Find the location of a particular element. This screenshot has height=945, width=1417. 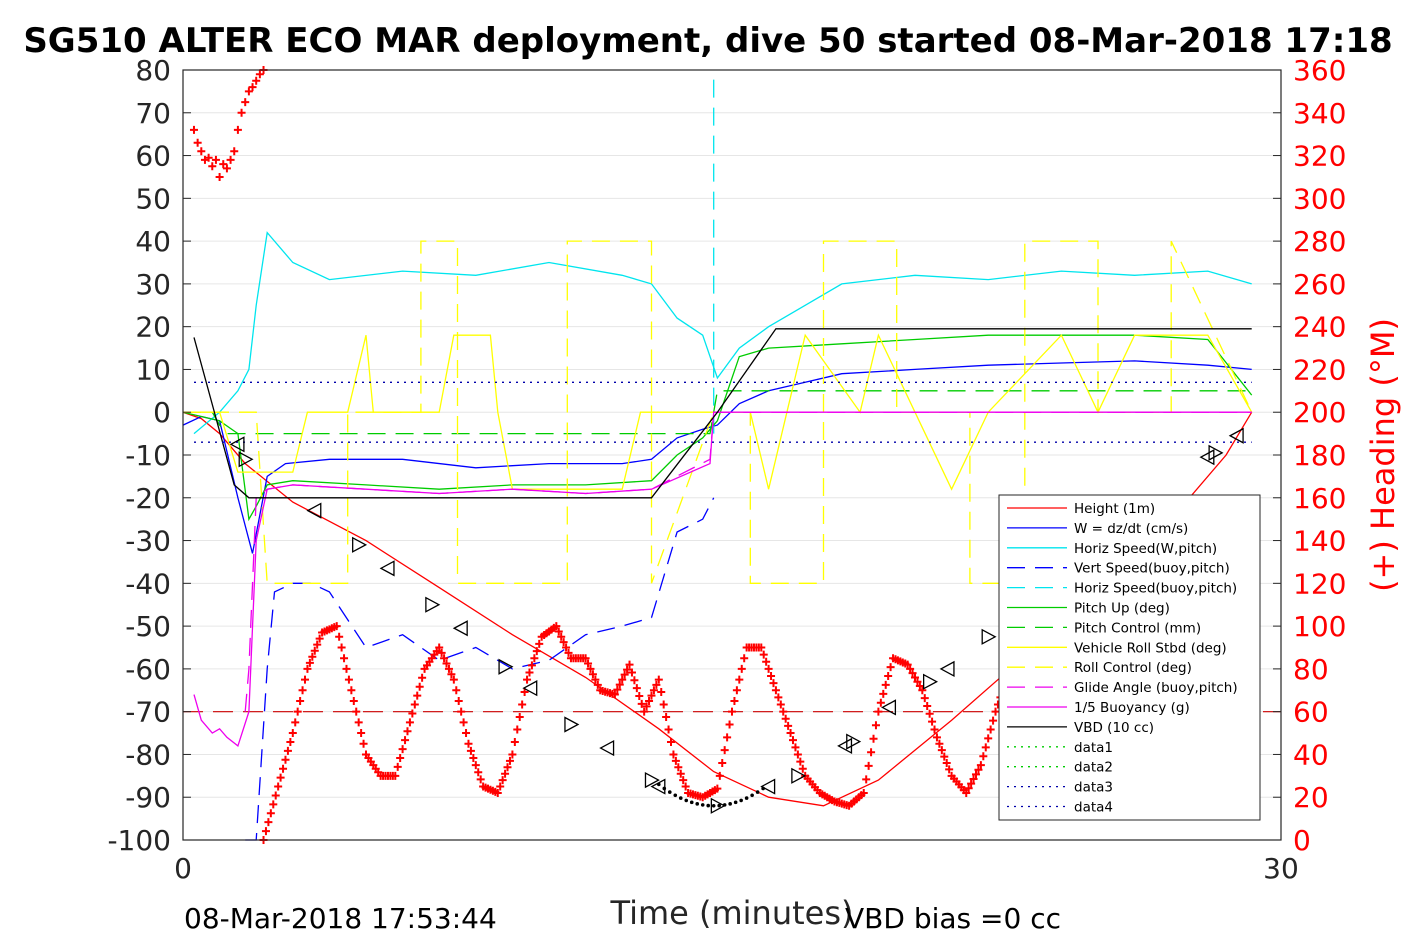

legend-entry: W = dz/dt (cm/s) is located at coordinates (1131, 529).